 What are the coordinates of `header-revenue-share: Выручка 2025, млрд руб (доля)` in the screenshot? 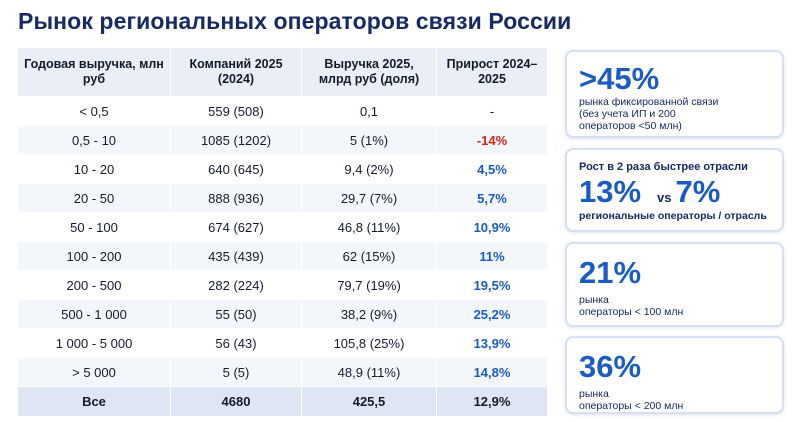 It's located at (369, 72).